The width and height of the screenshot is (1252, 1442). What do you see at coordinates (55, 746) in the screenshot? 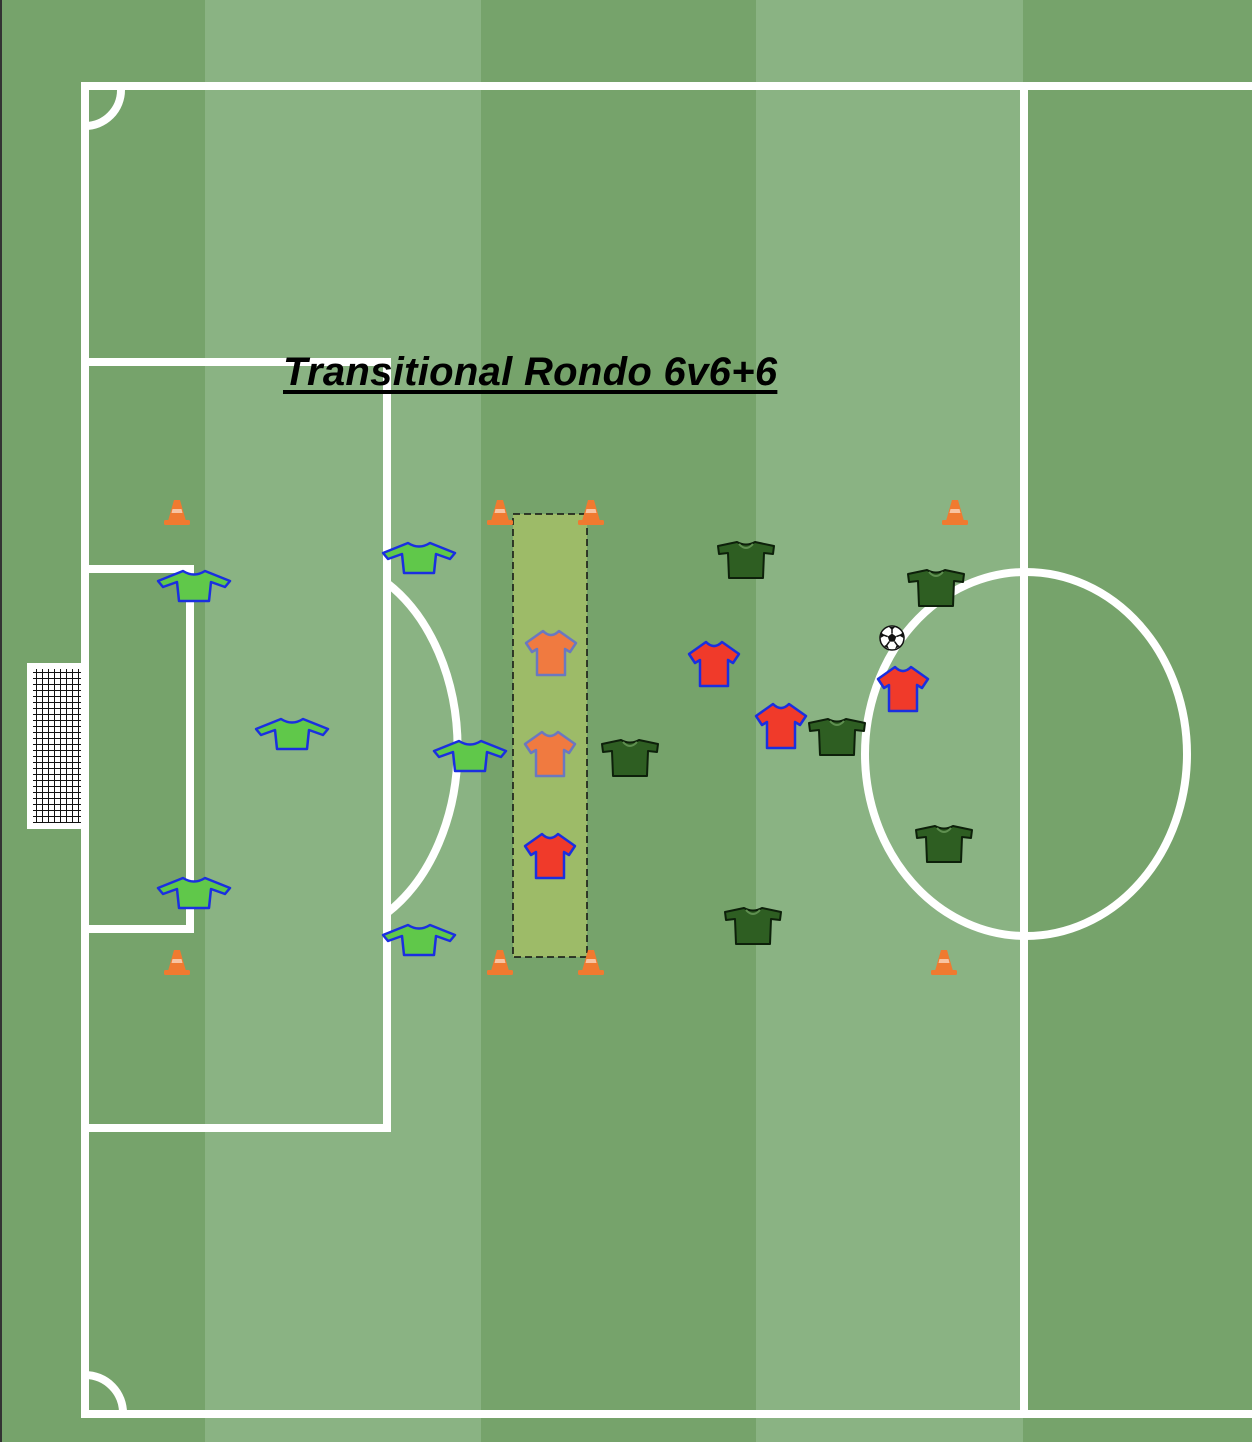
I see `goal-net-icon` at bounding box center [55, 746].